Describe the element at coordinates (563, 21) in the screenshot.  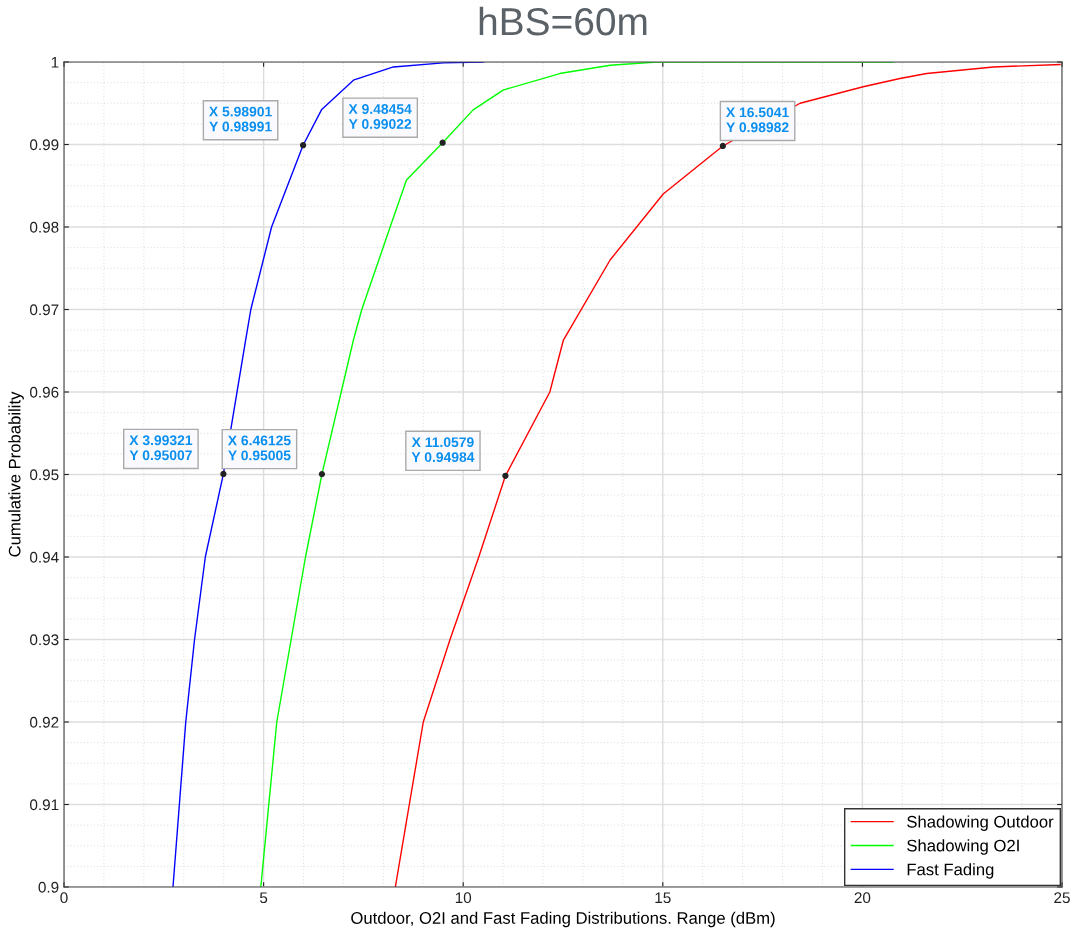
I see `chart-title: hBS=60m` at that location.